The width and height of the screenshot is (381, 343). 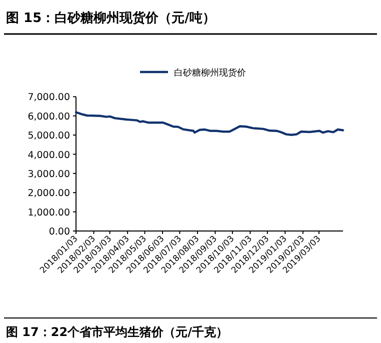 What do you see at coordinates (49, 174) in the screenshot?
I see `y-tick-label: 3,000.00` at bounding box center [49, 174].